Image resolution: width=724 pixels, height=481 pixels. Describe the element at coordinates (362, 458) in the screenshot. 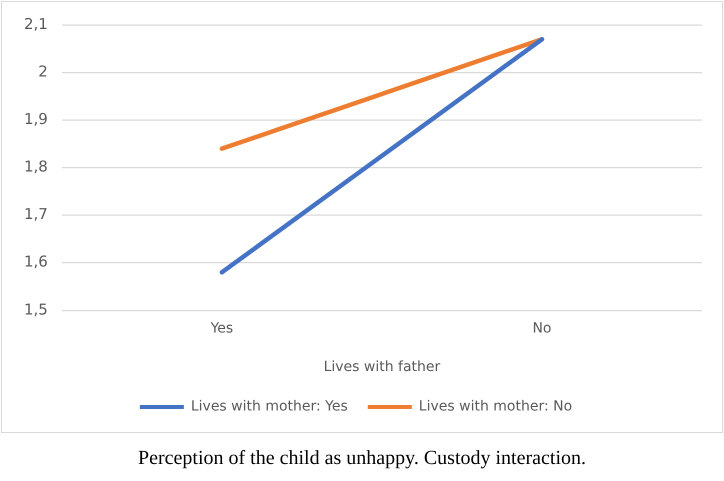

I see `text: Perception of the child as unhappy. Custody interaction.` at that location.